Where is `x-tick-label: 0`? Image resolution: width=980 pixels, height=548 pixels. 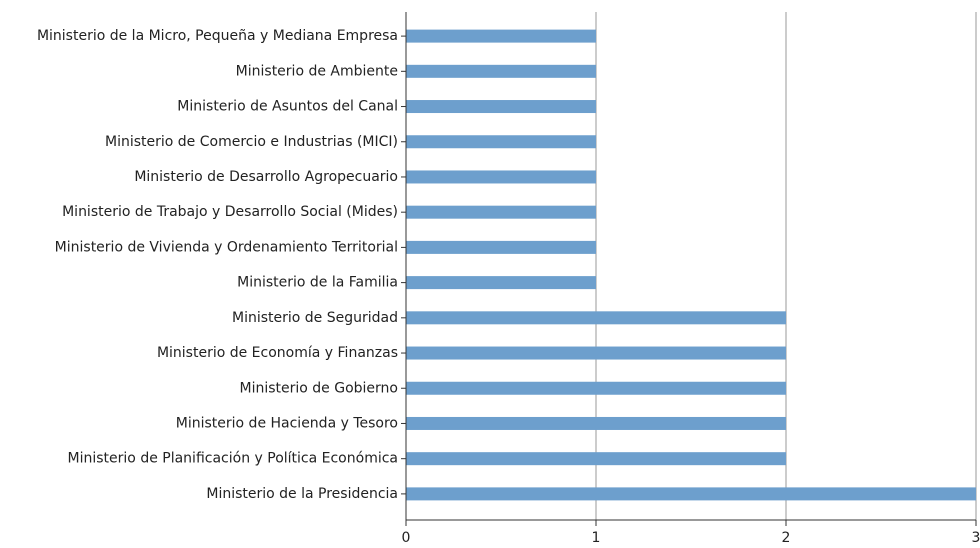 x-tick-label: 0 is located at coordinates (406, 538).